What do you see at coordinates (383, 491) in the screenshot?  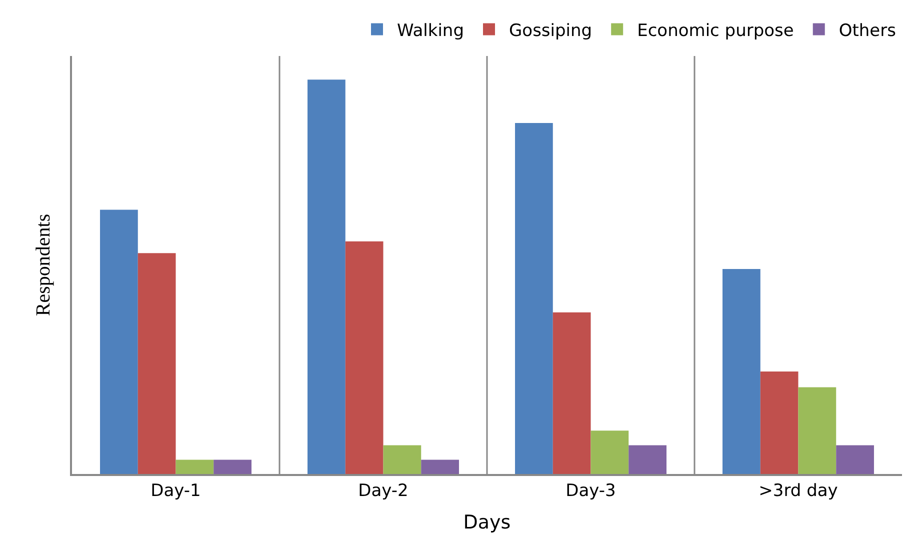 I see `x-tick-label: Day-2` at bounding box center [383, 491].